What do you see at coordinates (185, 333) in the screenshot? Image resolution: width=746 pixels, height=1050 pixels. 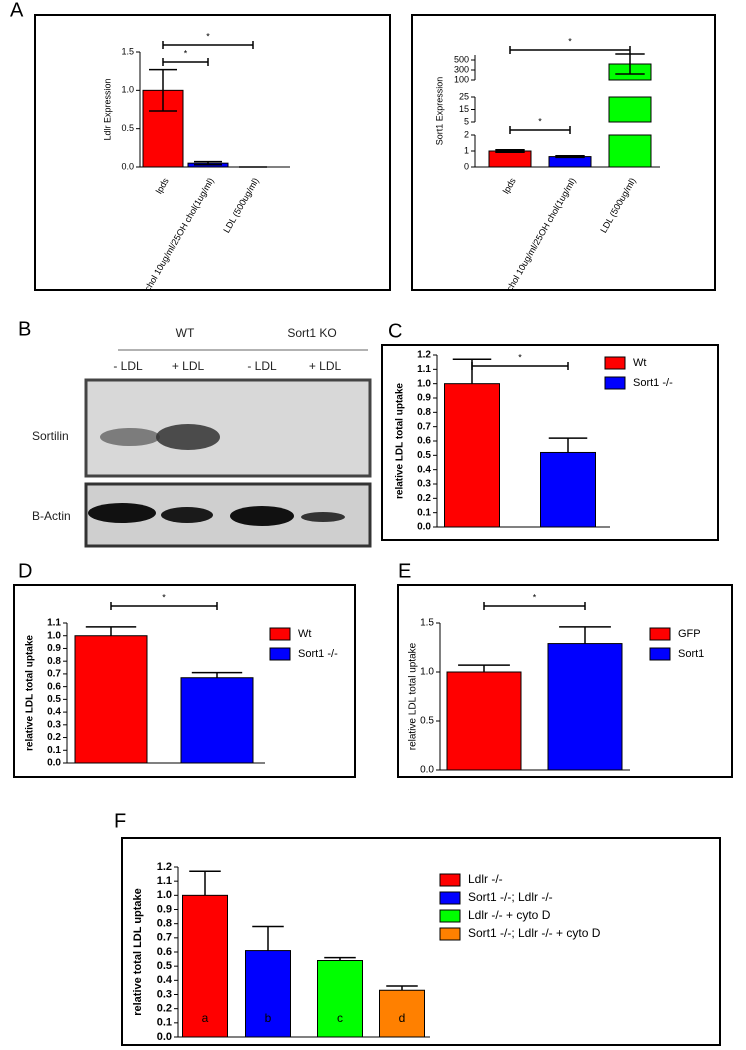 I see `blot-group: WT` at bounding box center [185, 333].